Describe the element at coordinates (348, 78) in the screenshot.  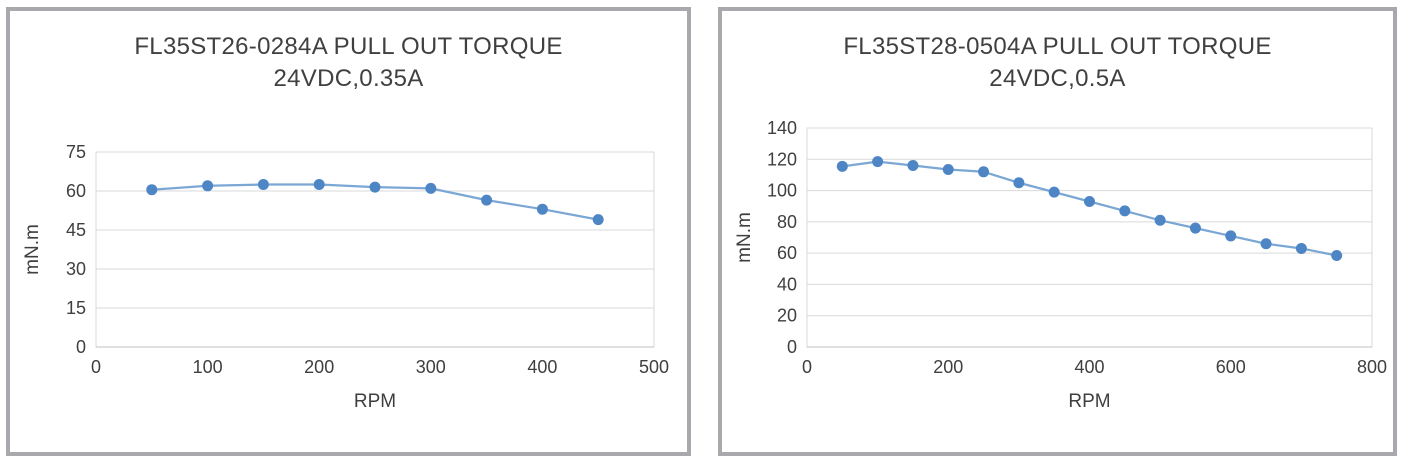
I see `chart-title-line2: 24VDC,0.35A` at that location.